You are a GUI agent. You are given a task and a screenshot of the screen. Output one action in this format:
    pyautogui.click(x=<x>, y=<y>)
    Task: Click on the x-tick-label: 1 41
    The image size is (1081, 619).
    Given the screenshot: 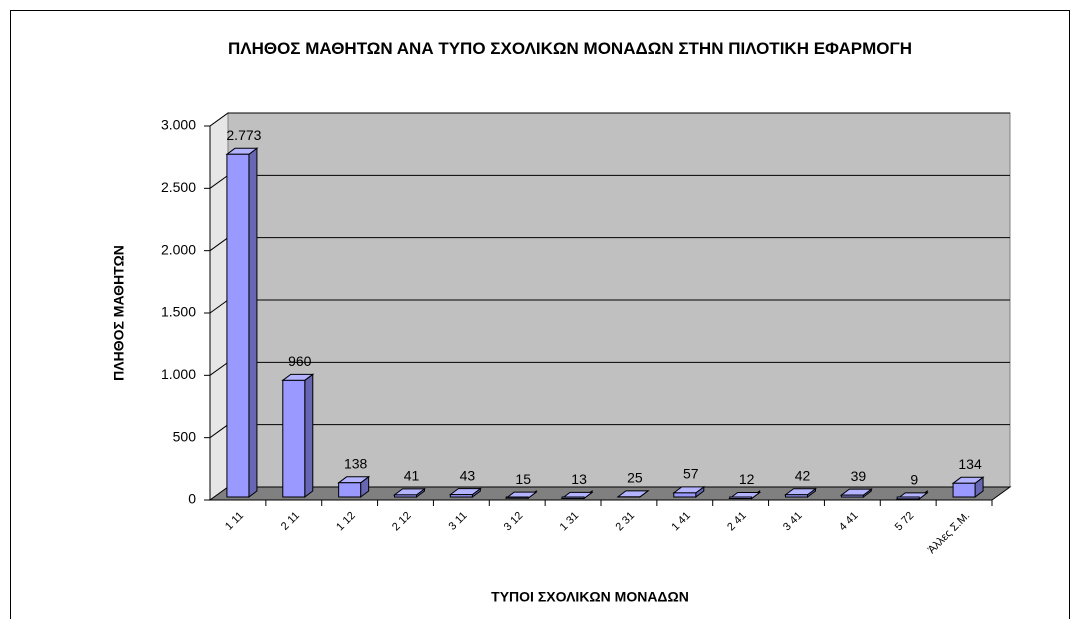 What is the action you would take?
    pyautogui.click(x=681, y=522)
    